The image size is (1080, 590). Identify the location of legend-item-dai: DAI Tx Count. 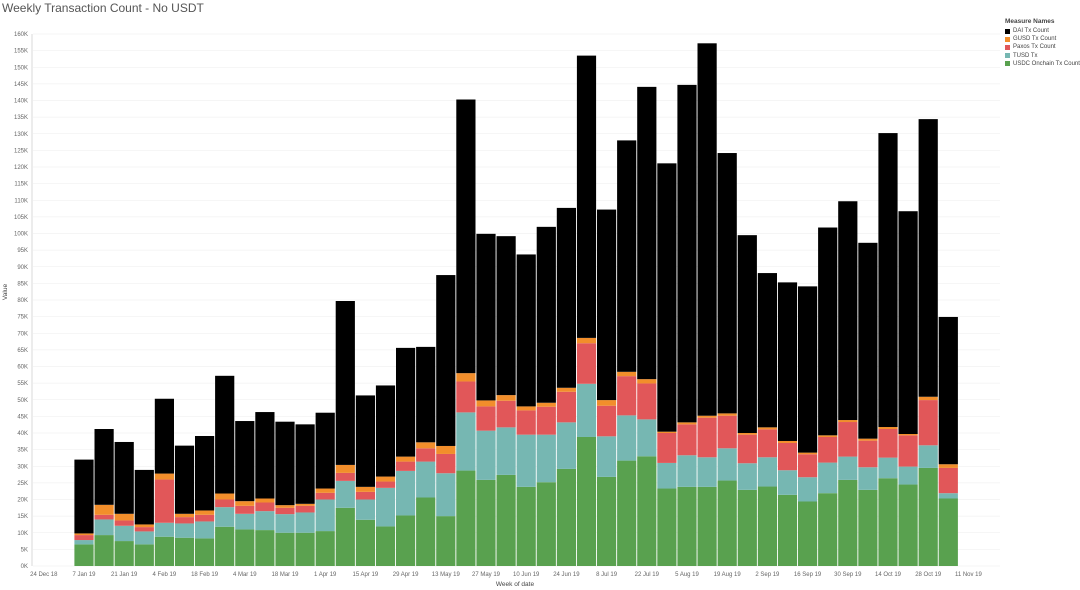
(1042, 31).